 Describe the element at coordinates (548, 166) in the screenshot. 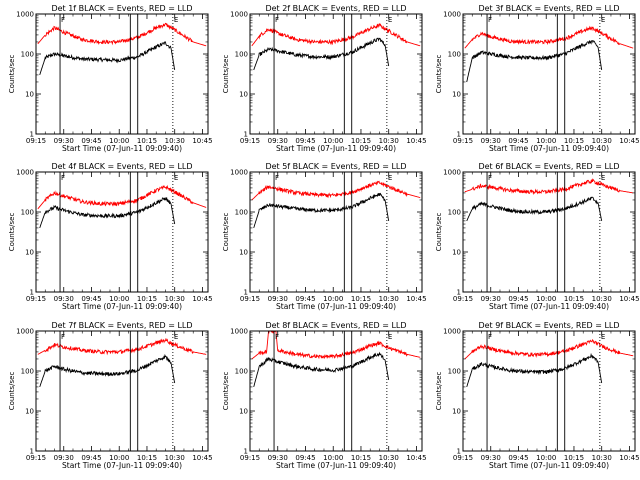

I see `subplot-title: Det 6f BLACK = Events, RED = LLD` at that location.